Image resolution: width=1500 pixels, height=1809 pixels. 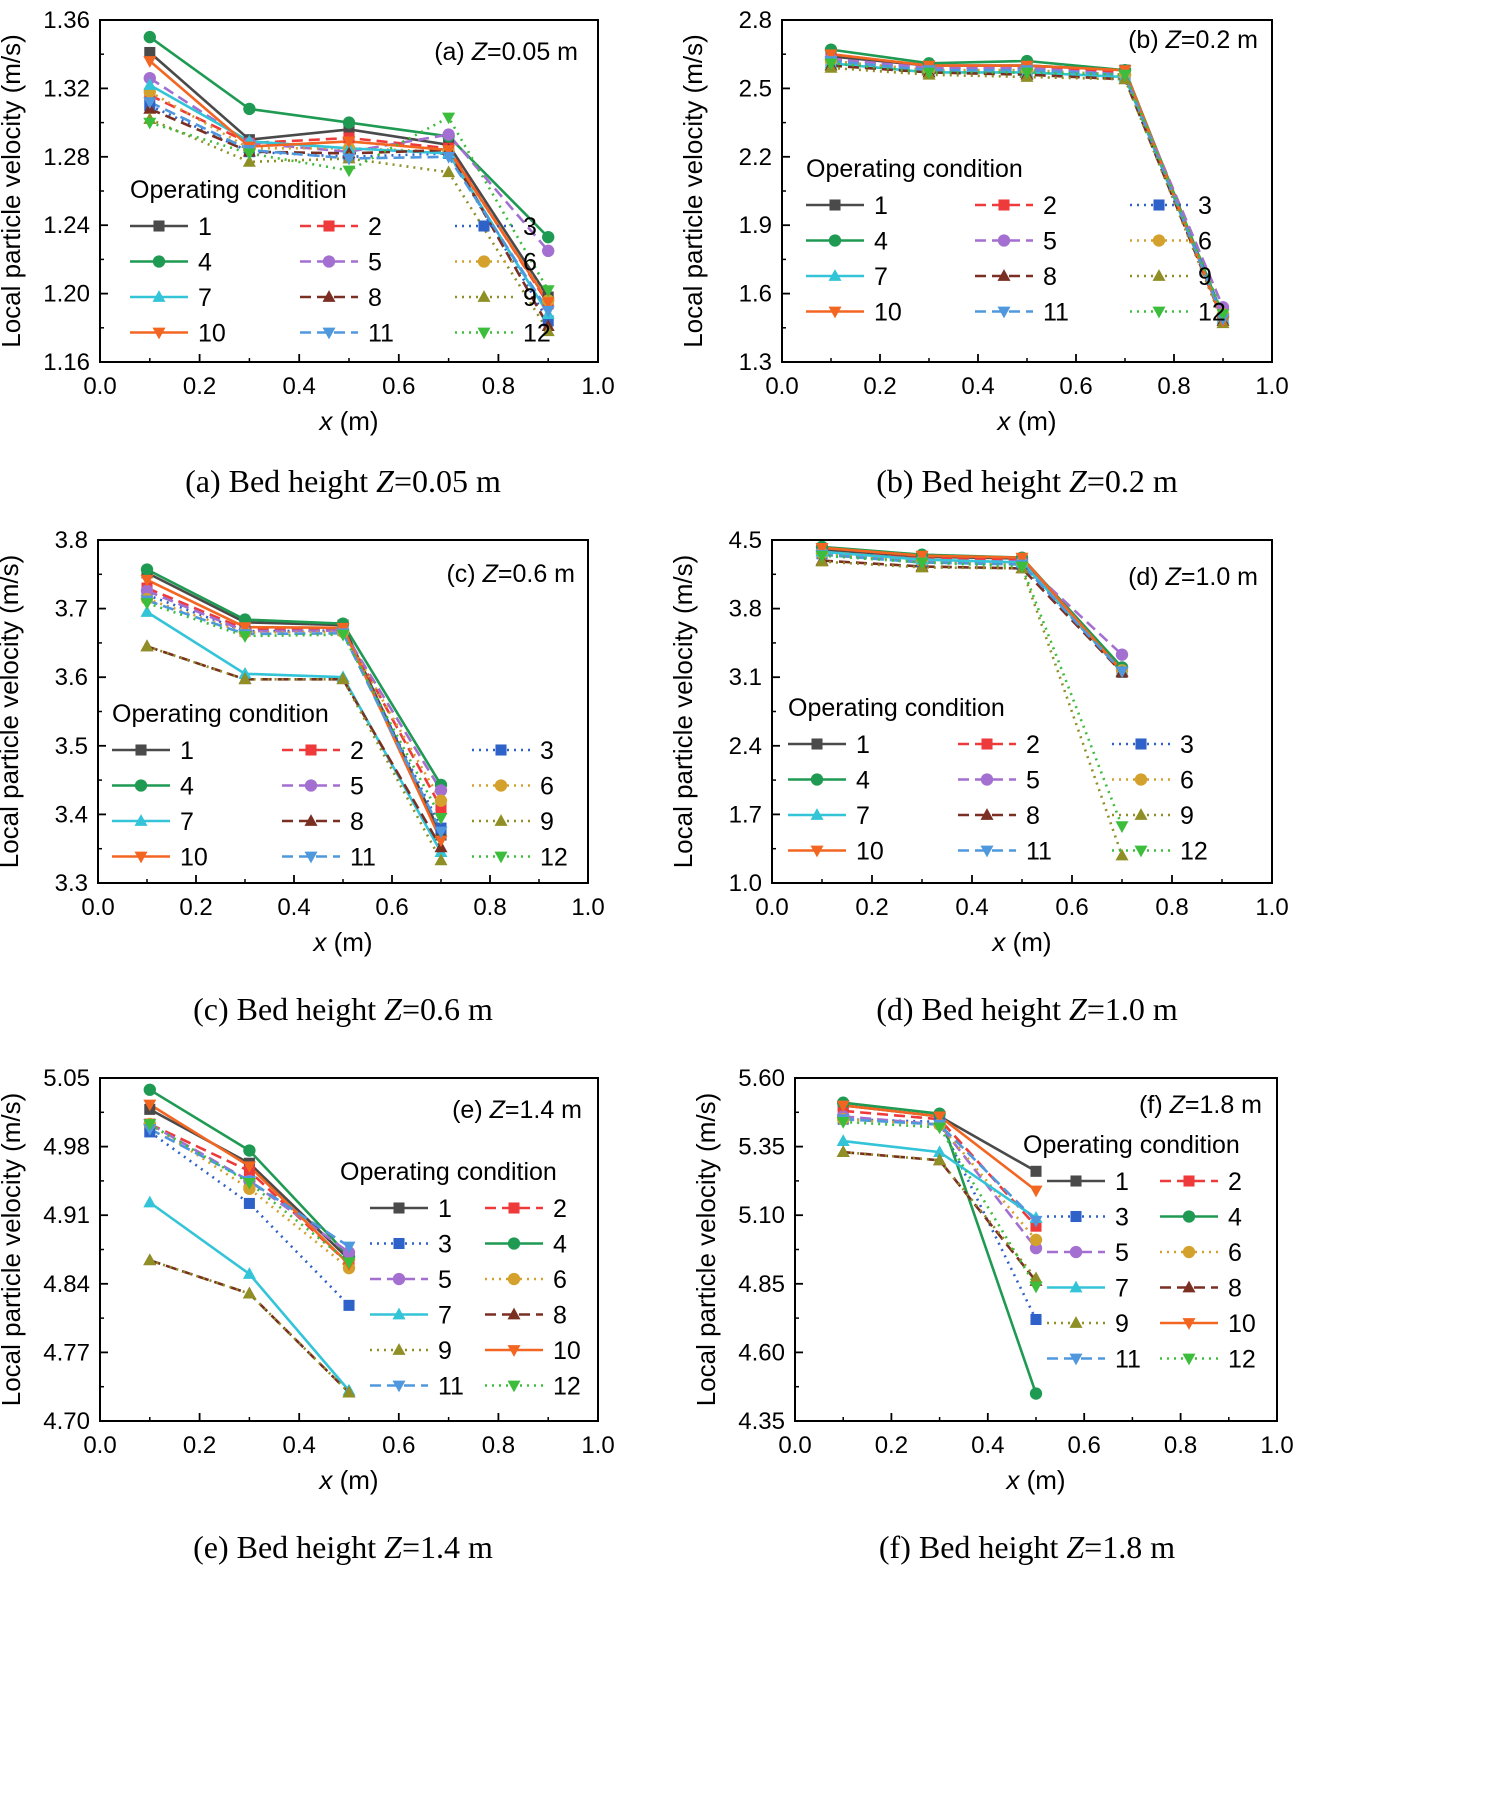 What do you see at coordinates (533, 1351) in the screenshot?
I see `legend-item-10: 10` at bounding box center [533, 1351].